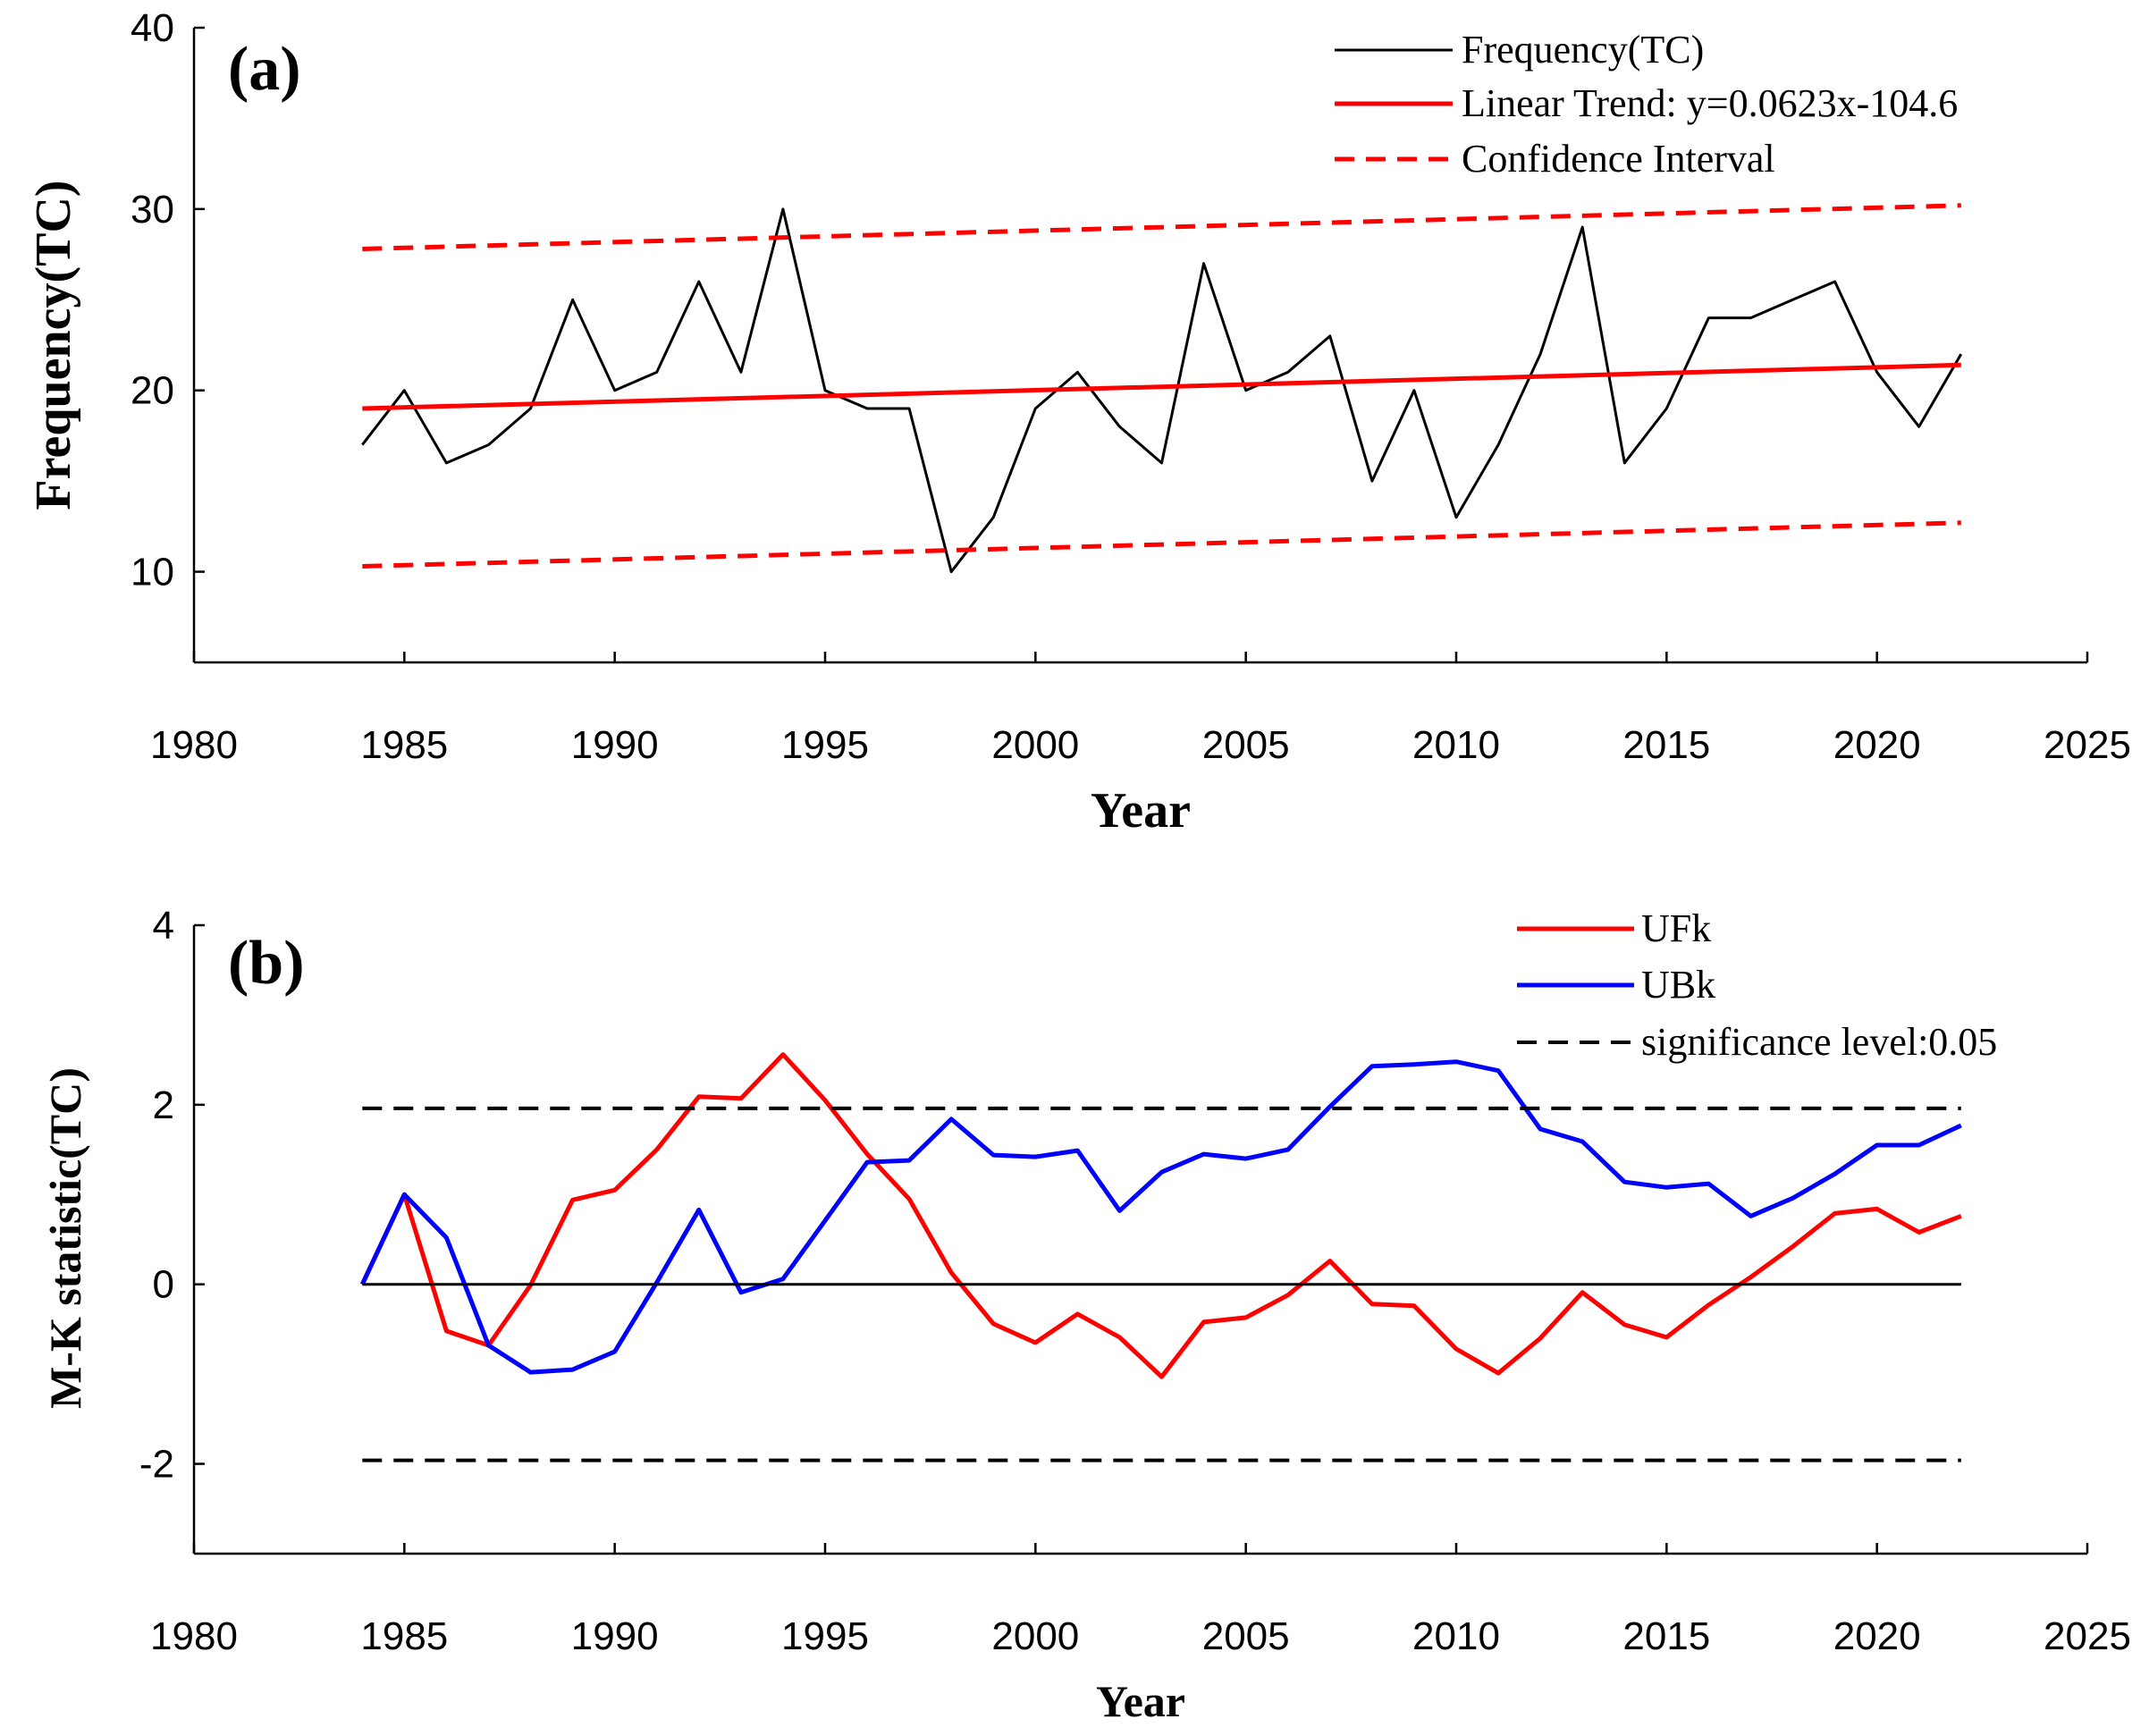  I want to click on series-line-b-ubk, so click(1161, 1217).